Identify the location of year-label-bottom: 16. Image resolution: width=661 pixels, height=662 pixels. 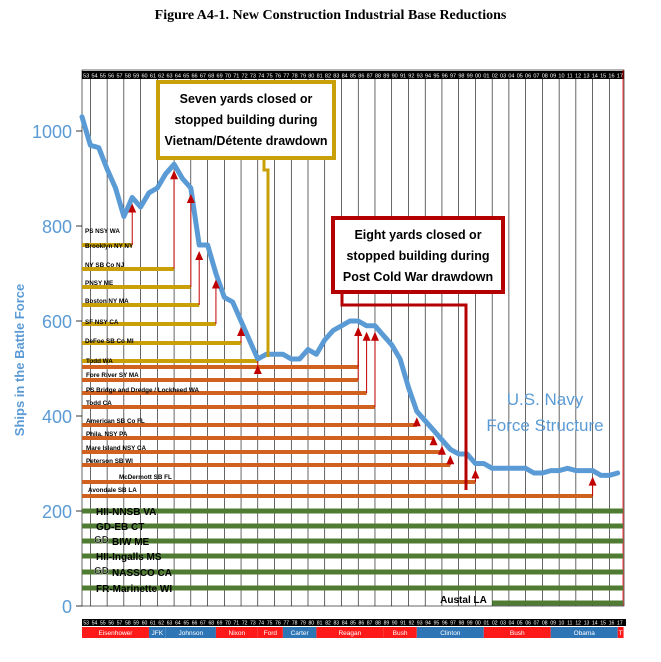
(612, 624).